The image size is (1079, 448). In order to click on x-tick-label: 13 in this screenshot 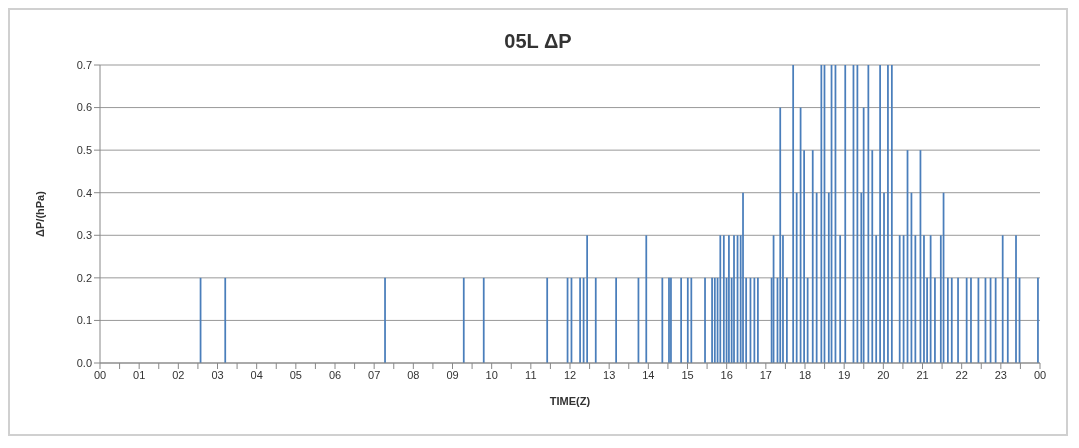, I will do `click(609, 374)`.